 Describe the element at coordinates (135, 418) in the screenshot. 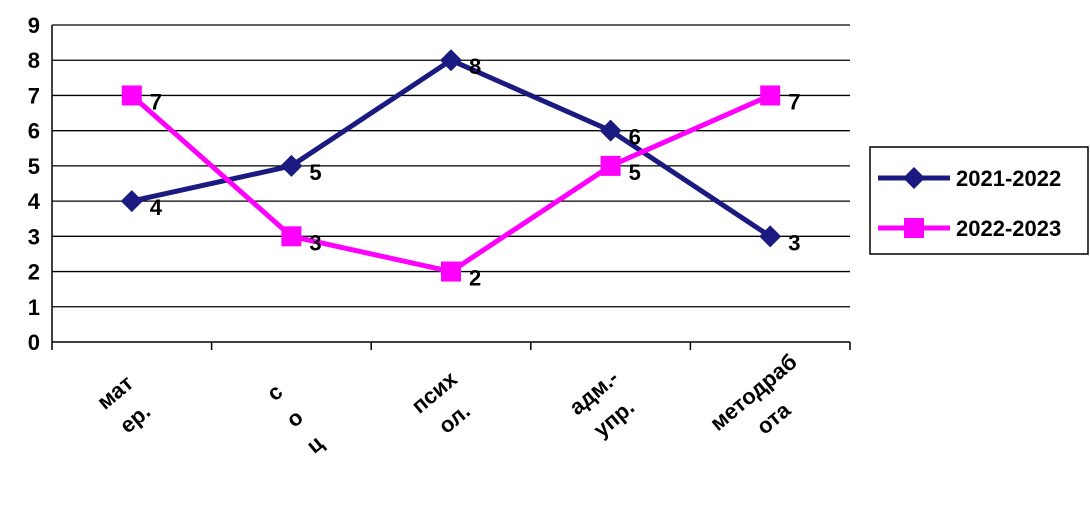

I see `x-category-label-line: ер.` at that location.